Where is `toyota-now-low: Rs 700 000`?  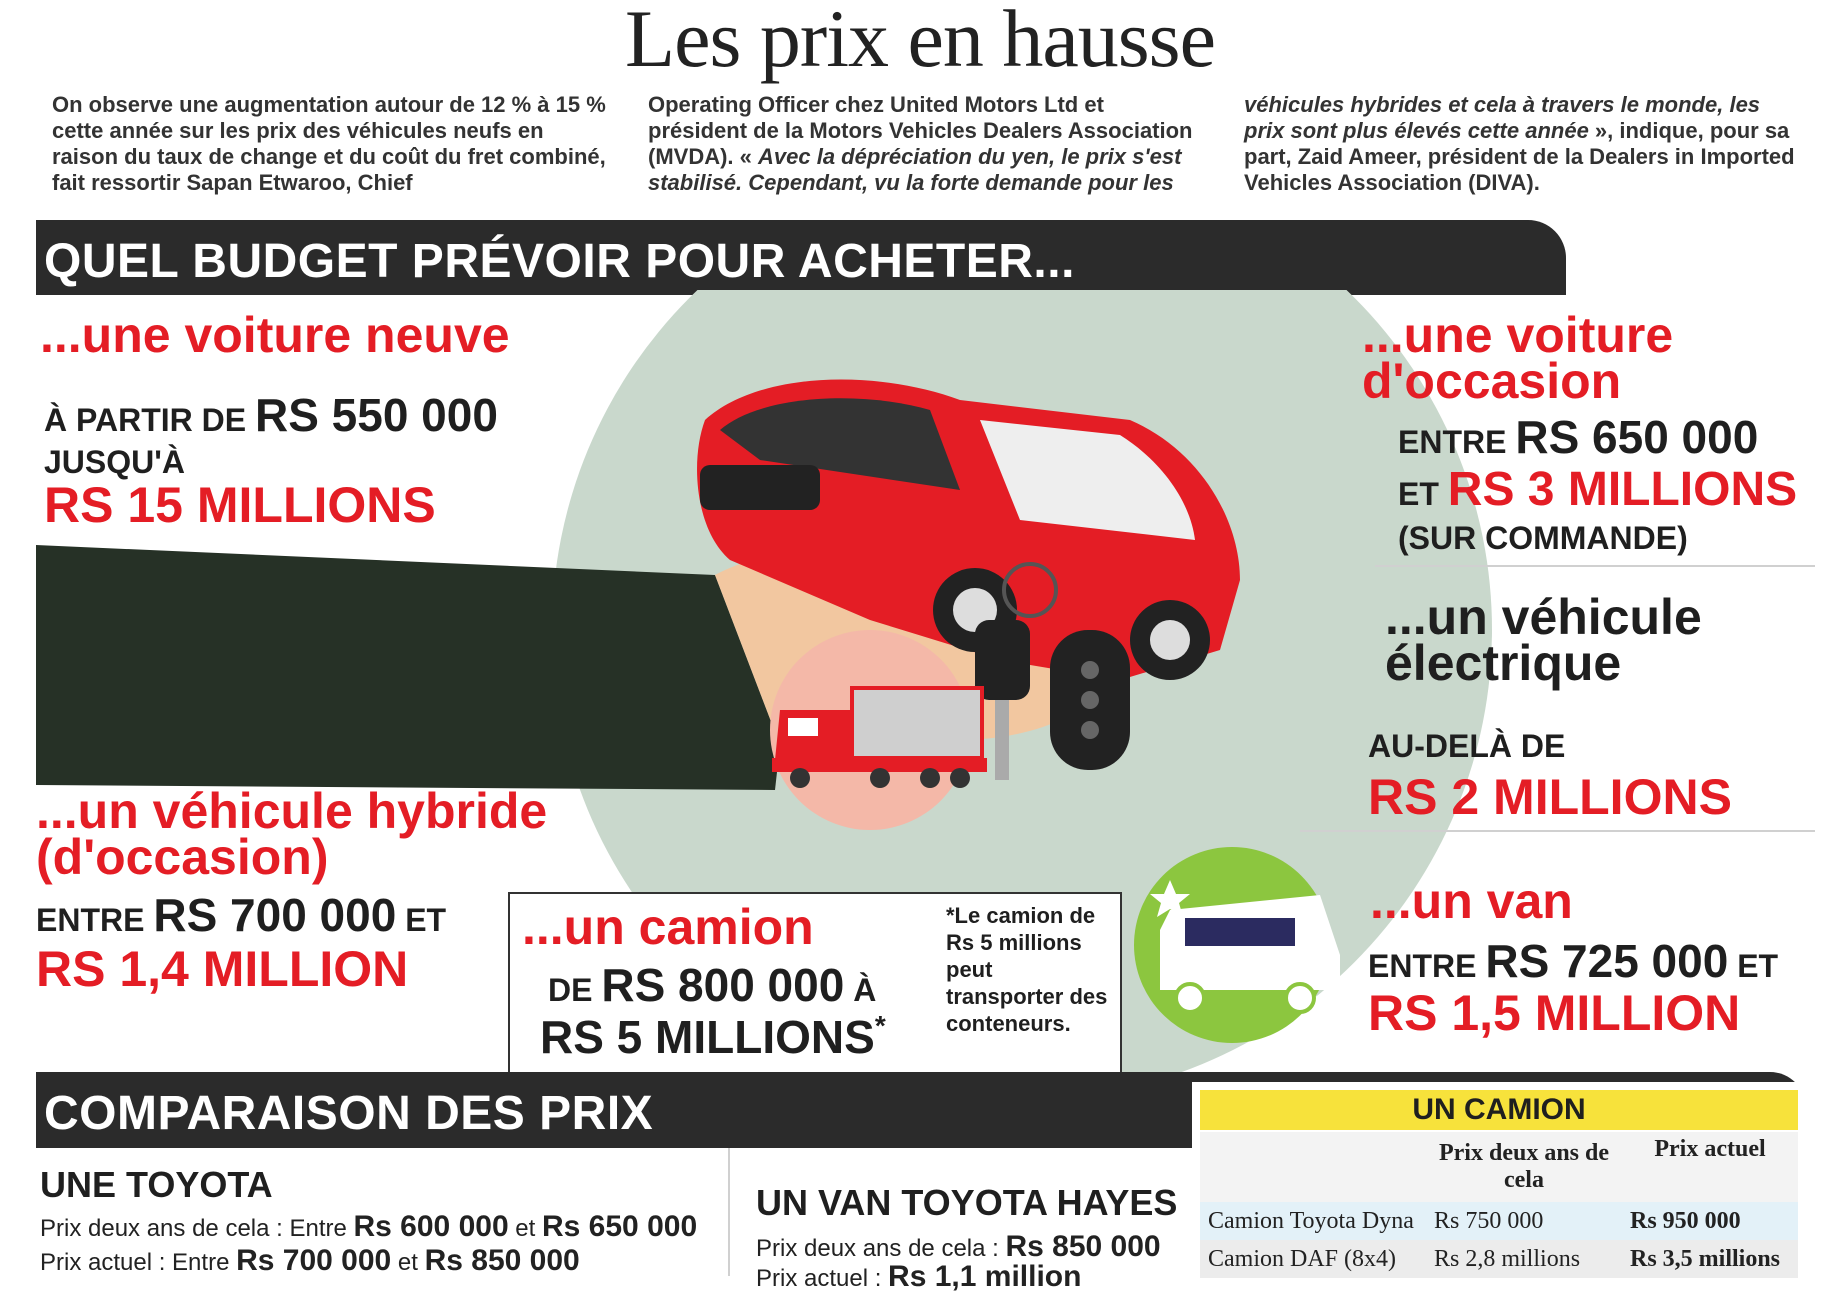
toyota-now-low: Rs 700 000 is located at coordinates (314, 1260).